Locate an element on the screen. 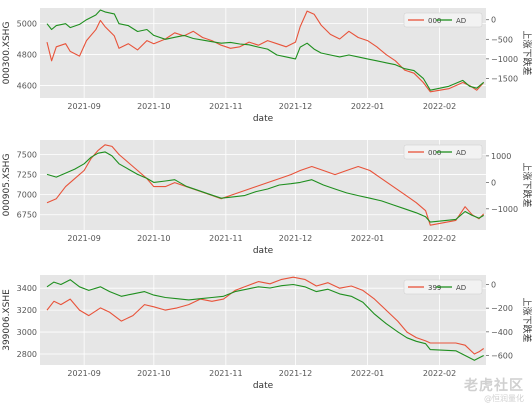 The height and width of the screenshot is (408, 532). y2-tick-label: −1500 is located at coordinates (504, 78).